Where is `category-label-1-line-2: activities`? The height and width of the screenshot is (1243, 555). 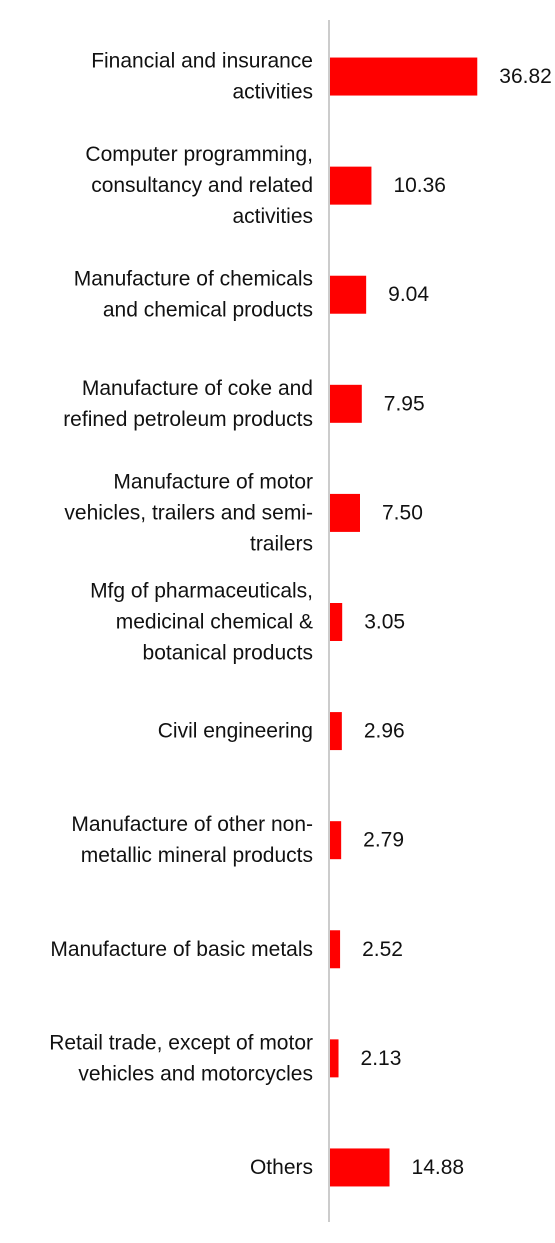
category-label-1-line-2: activities is located at coordinates (272, 216).